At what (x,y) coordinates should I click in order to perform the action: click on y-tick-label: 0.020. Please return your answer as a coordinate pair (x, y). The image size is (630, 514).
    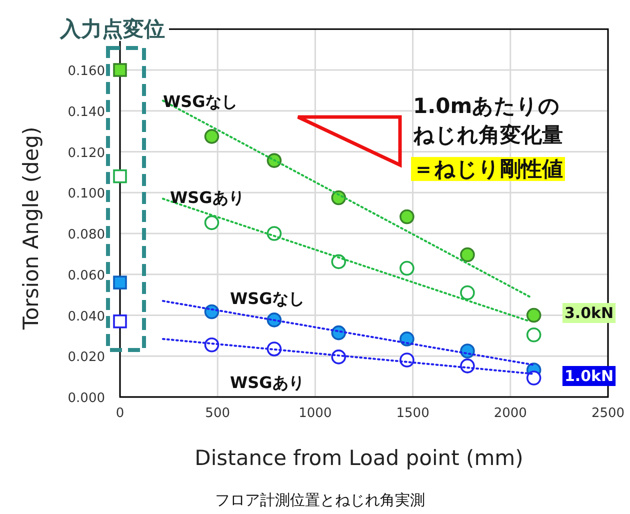
    Looking at the image, I should click on (86, 358).